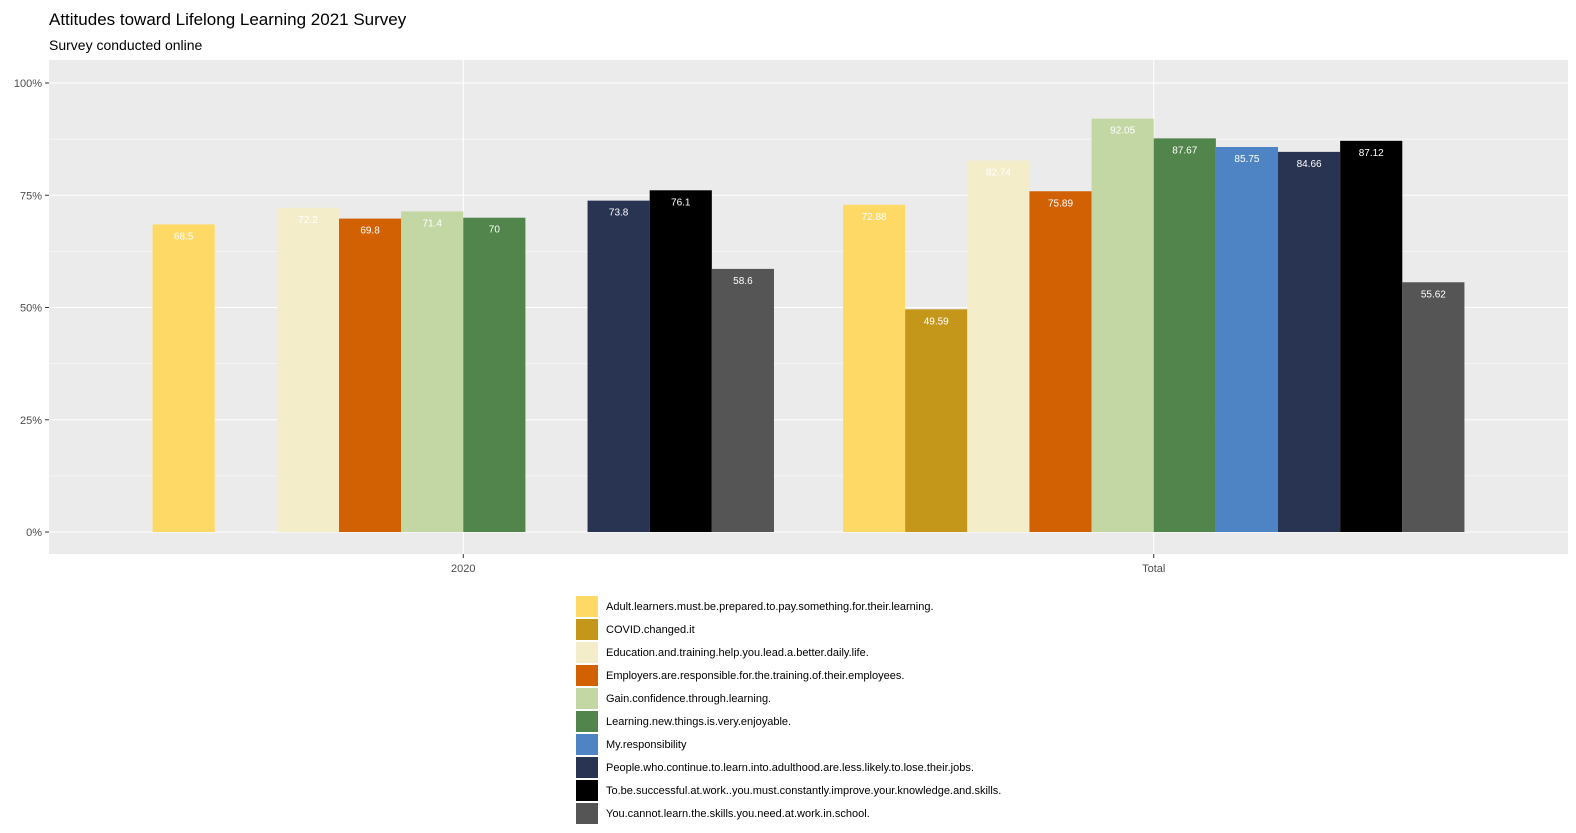  What do you see at coordinates (650, 629) in the screenshot?
I see `legend-label: COVID.changed.it` at bounding box center [650, 629].